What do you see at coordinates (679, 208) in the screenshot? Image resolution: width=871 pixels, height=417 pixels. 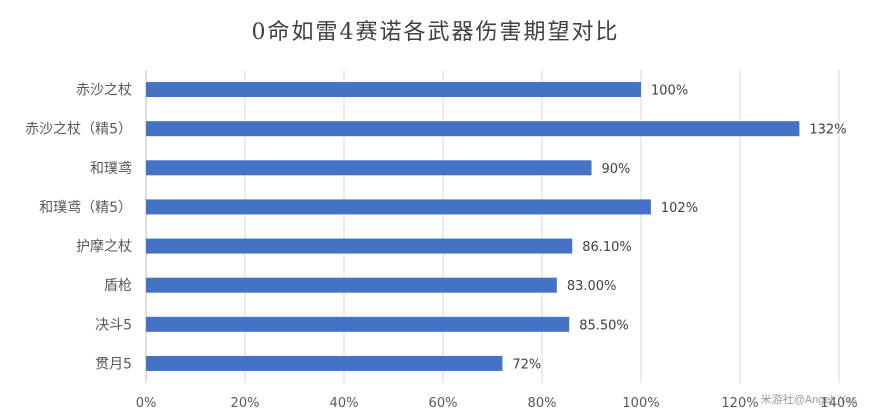 I see `data-label: 102%` at bounding box center [679, 208].